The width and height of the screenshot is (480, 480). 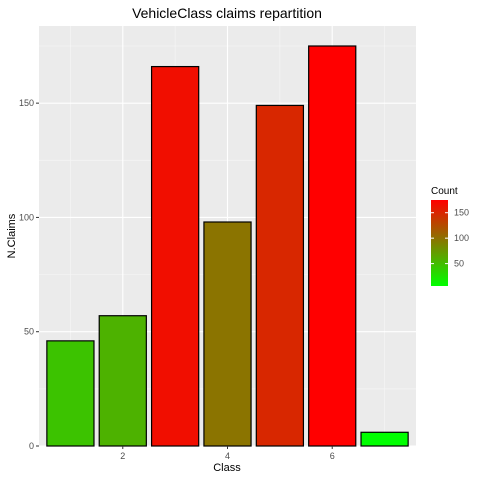 I want to click on color-legend: Count 50 100 150, so click(x=450, y=236).